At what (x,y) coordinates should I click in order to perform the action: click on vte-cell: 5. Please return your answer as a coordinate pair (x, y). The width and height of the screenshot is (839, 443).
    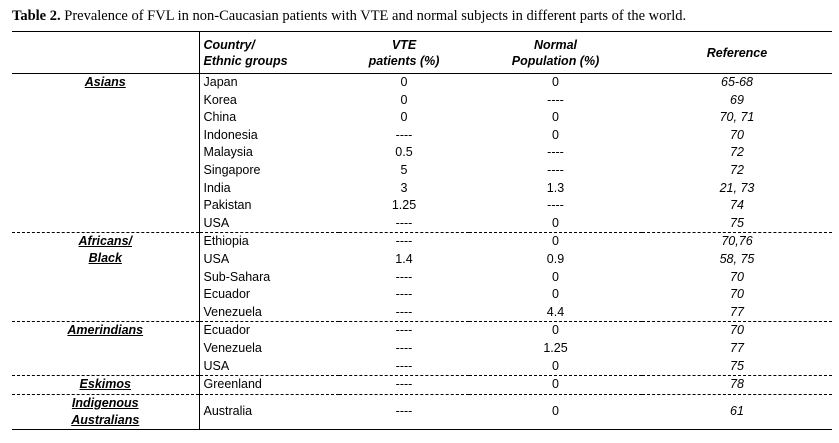
    Looking at the image, I should click on (404, 169).